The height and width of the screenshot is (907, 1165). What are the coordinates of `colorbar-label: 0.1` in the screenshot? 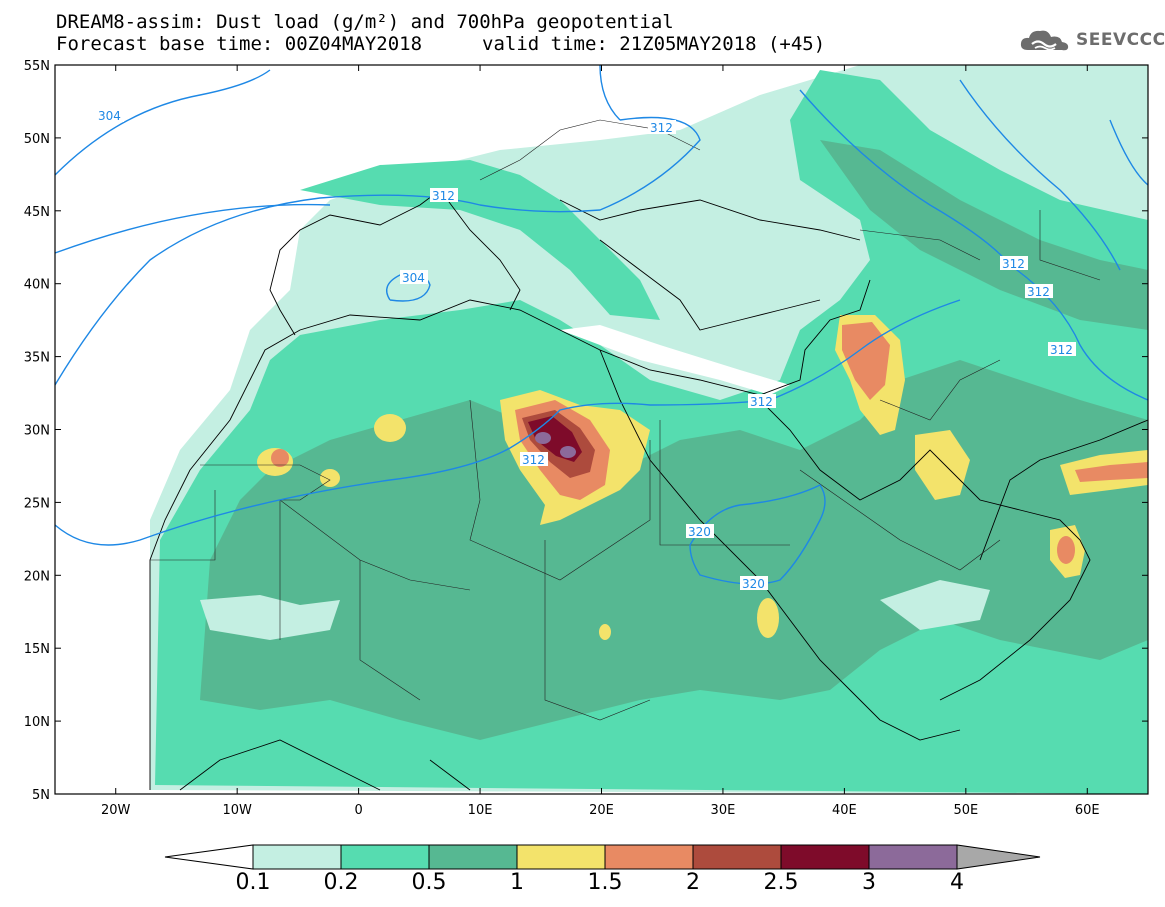 It's located at (253, 882).